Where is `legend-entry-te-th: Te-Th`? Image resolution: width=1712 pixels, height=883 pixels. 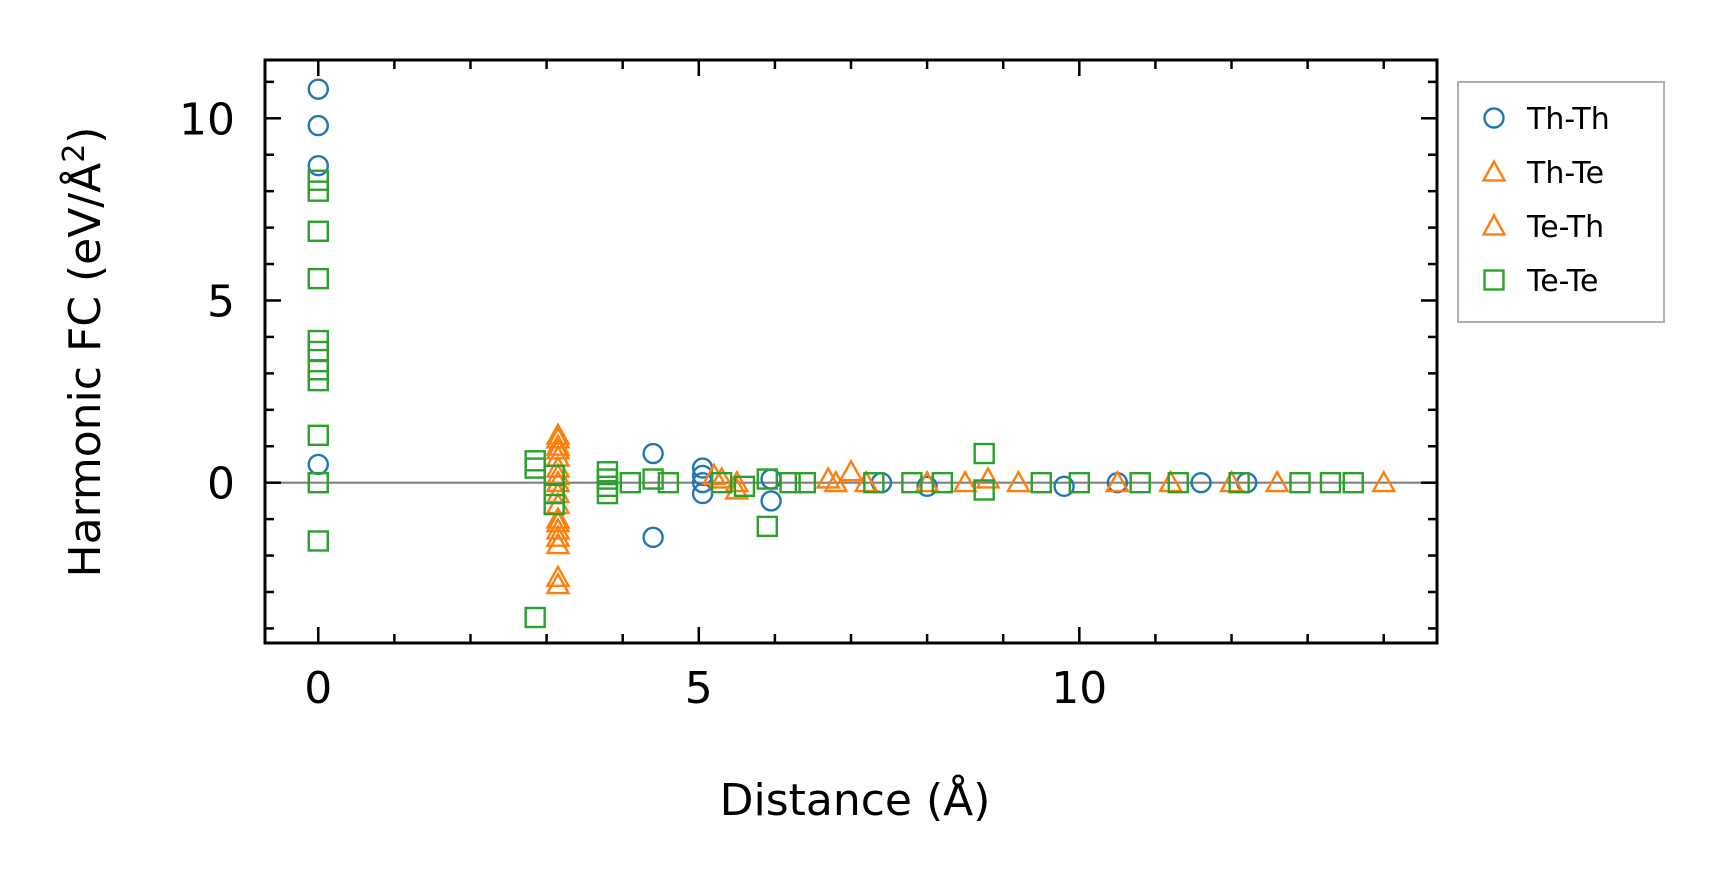 legend-entry-te-th: Te-Th is located at coordinates (1542, 227).